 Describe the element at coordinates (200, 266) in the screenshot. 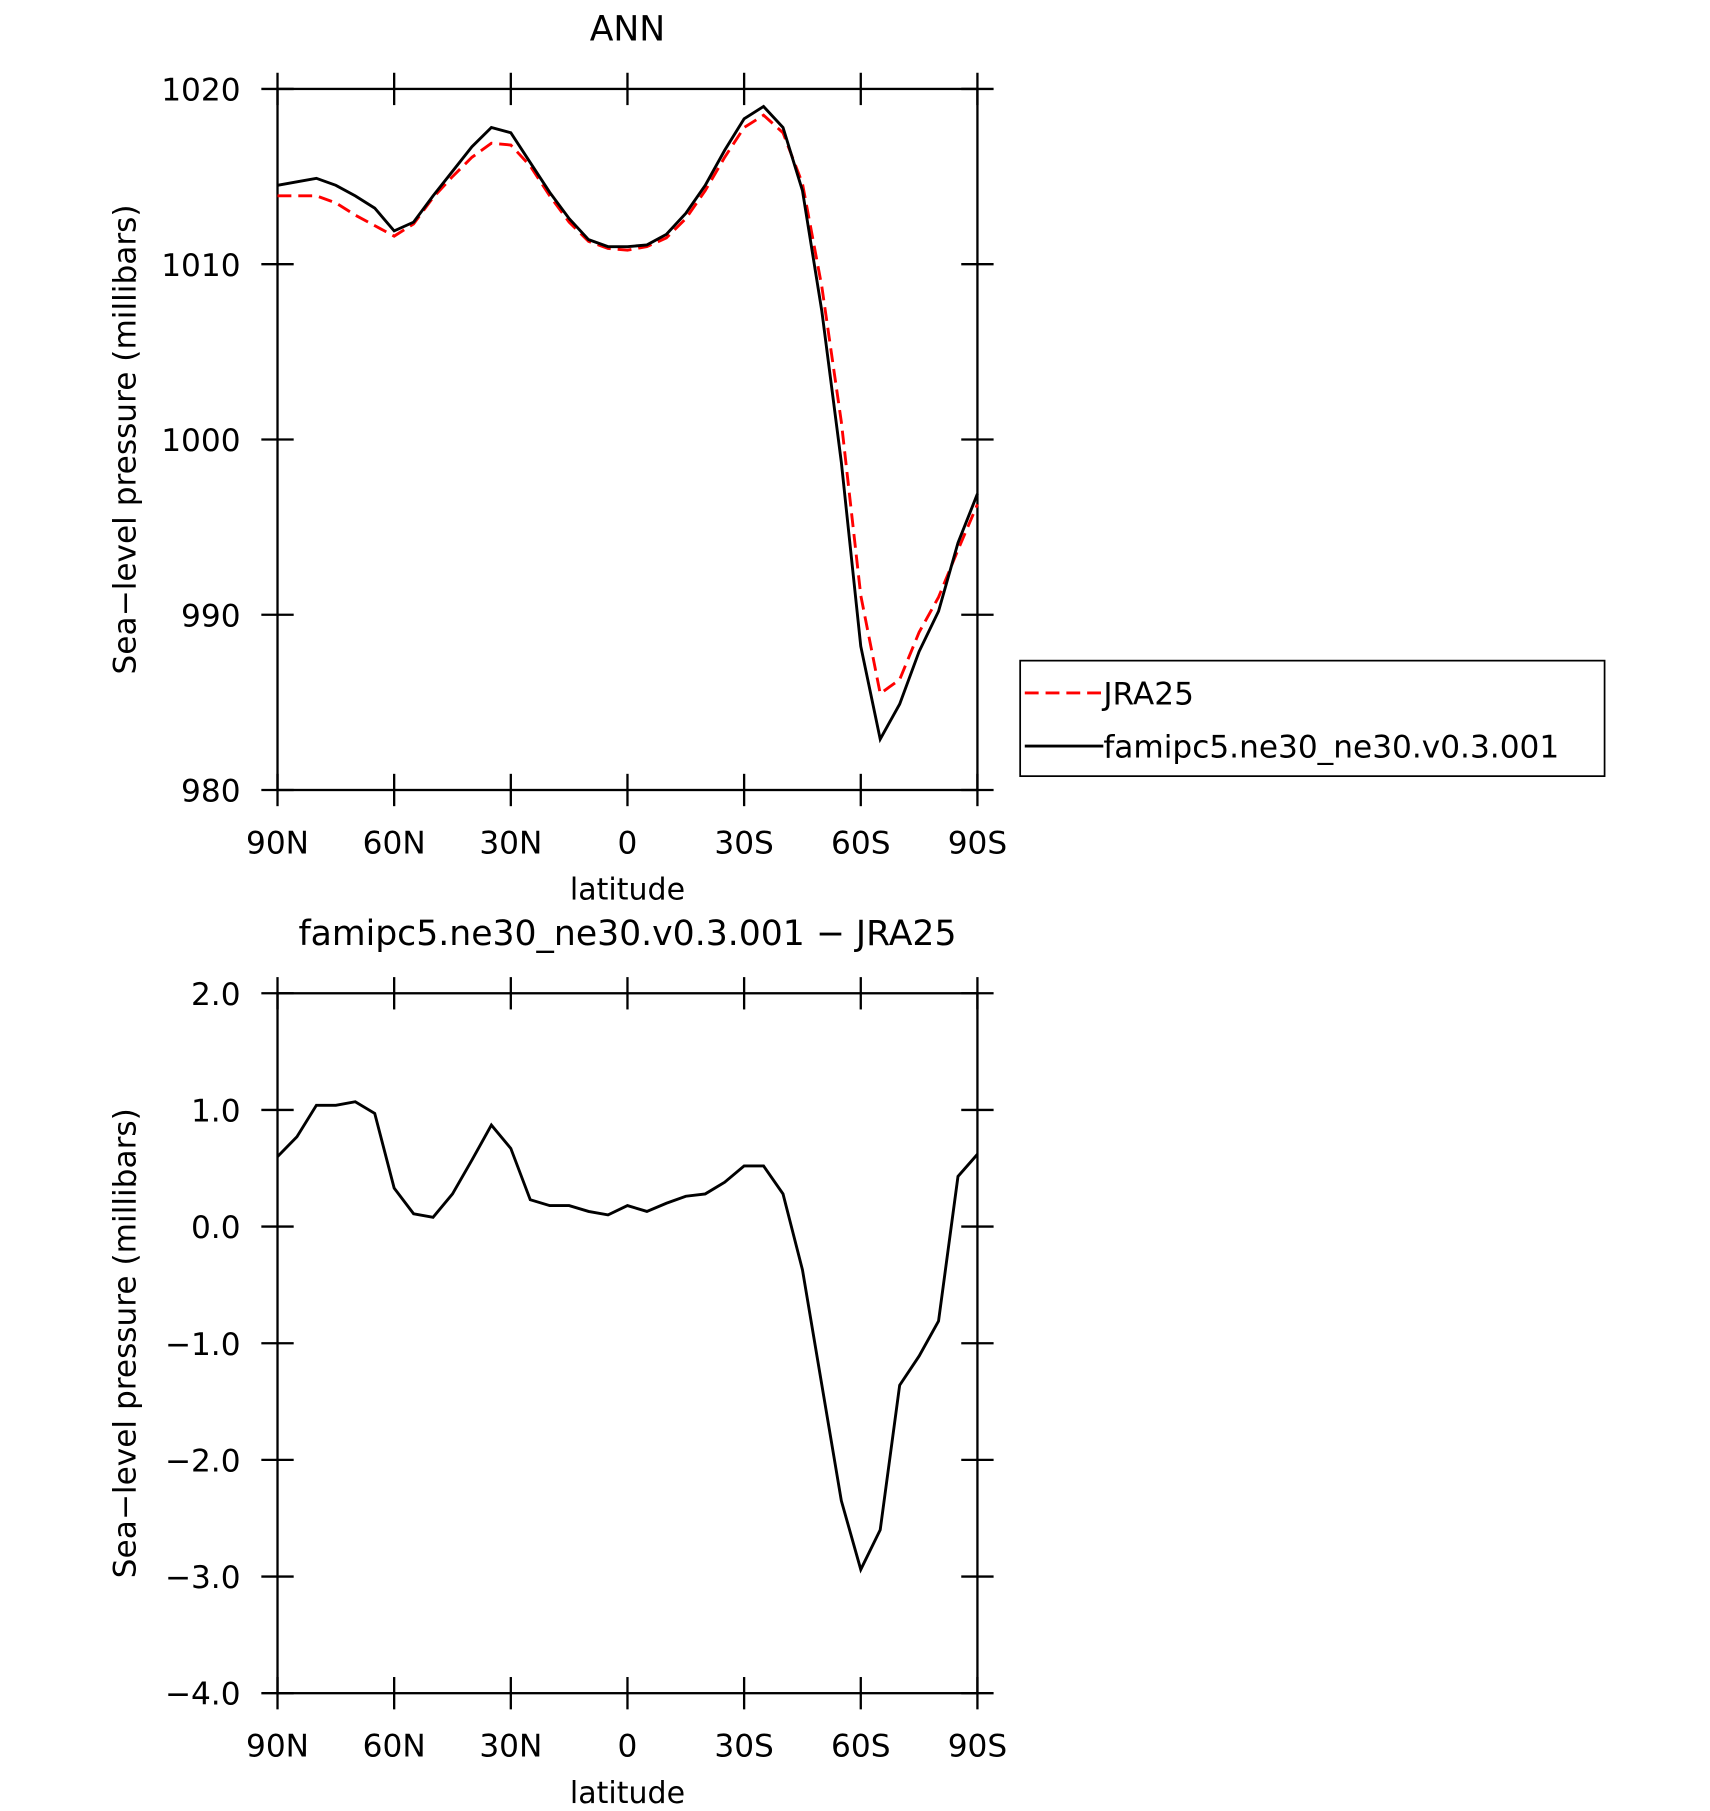

I see `y-tick-label: 1010` at that location.